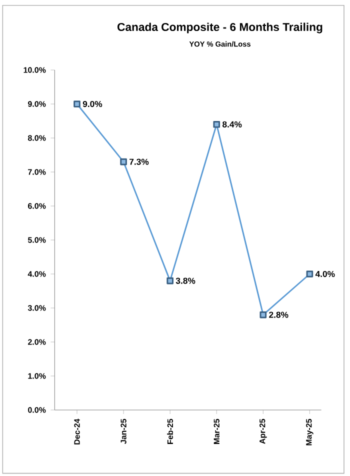  Describe the element at coordinates (37, 172) in the screenshot. I see `y-tick-label: 7.0%` at that location.